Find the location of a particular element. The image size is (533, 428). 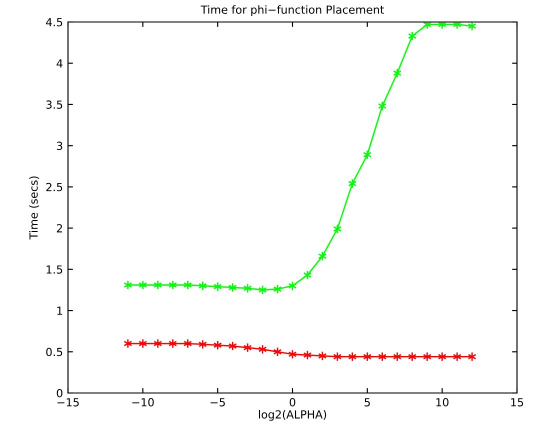

x-tick-label: 10 is located at coordinates (442, 402).